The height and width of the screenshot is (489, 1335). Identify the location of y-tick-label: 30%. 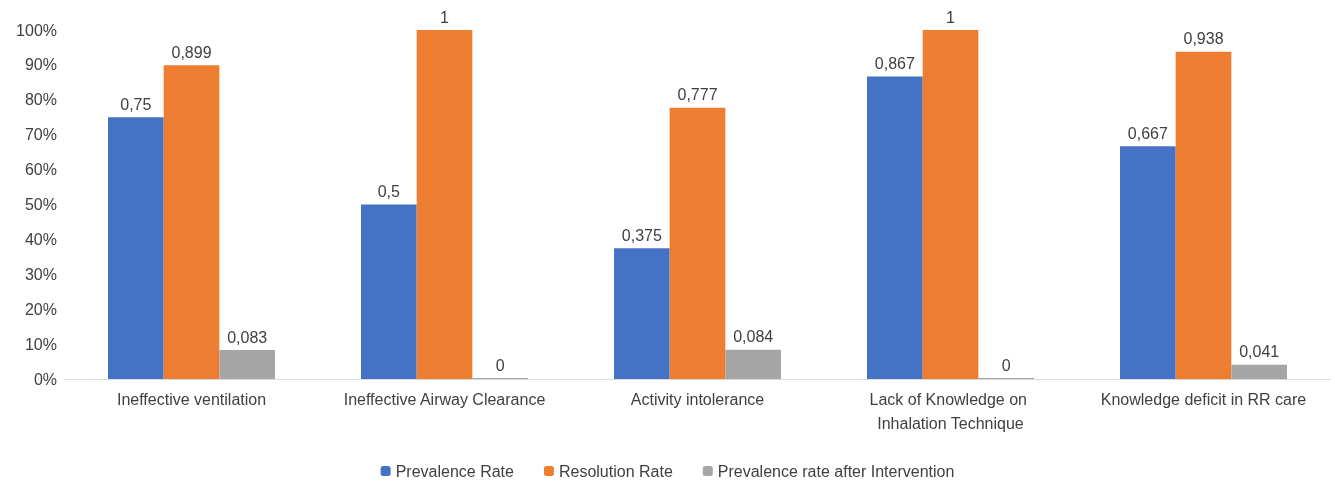
(40, 274).